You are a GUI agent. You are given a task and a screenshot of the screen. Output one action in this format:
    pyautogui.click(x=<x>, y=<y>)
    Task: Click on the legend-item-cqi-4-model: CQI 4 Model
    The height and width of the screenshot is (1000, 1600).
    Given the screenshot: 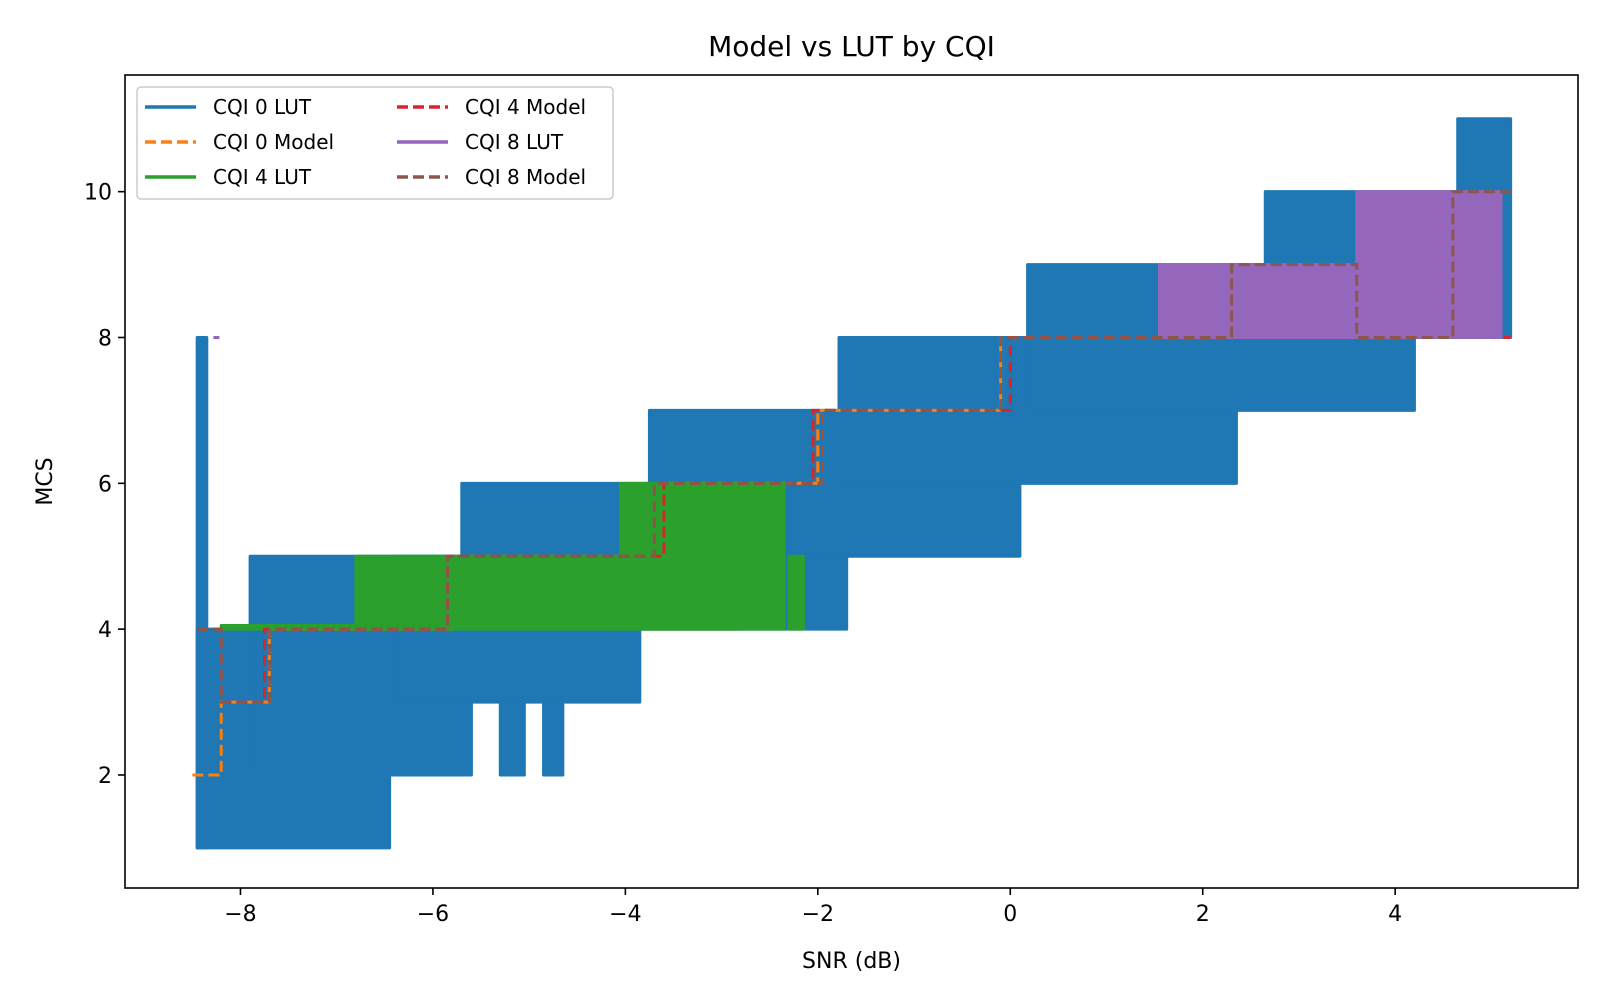 What is the action you would take?
    pyautogui.click(x=491, y=107)
    